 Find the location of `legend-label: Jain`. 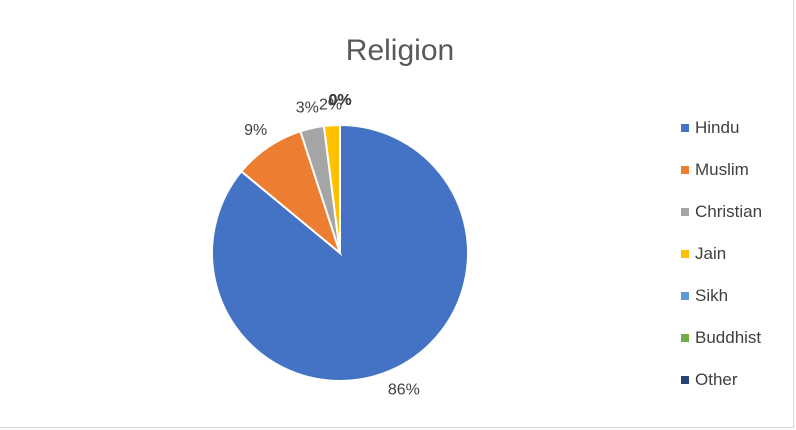

legend-label: Jain is located at coordinates (711, 253).